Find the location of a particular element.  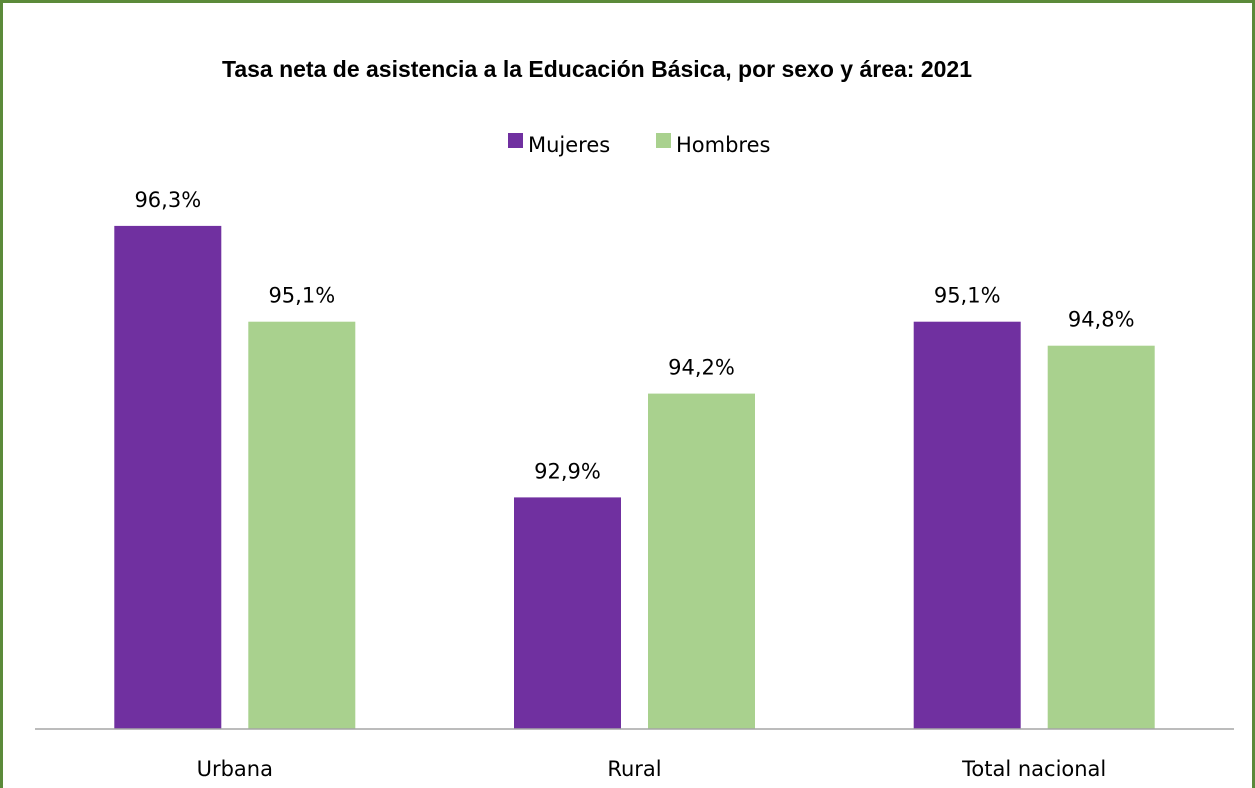

x-tick-label-total-nacional: Total nacional is located at coordinates (1033, 769).